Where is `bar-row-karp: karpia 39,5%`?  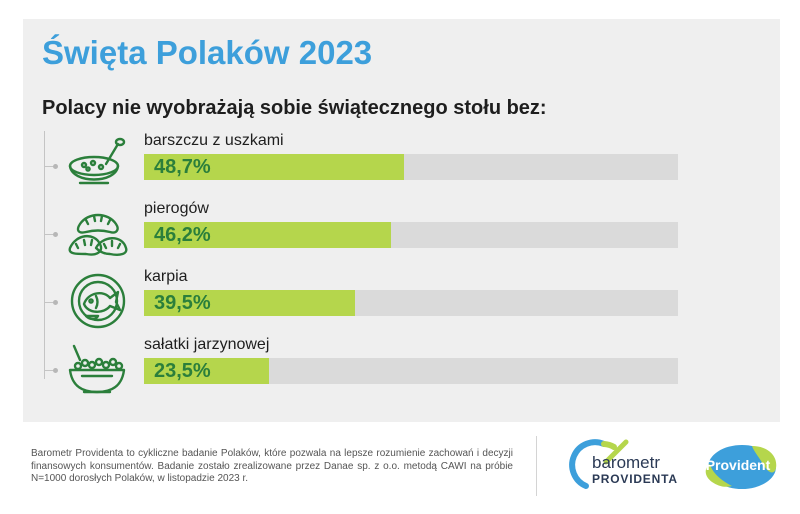 bar-row-karp: karpia 39,5% is located at coordinates (373, 299).